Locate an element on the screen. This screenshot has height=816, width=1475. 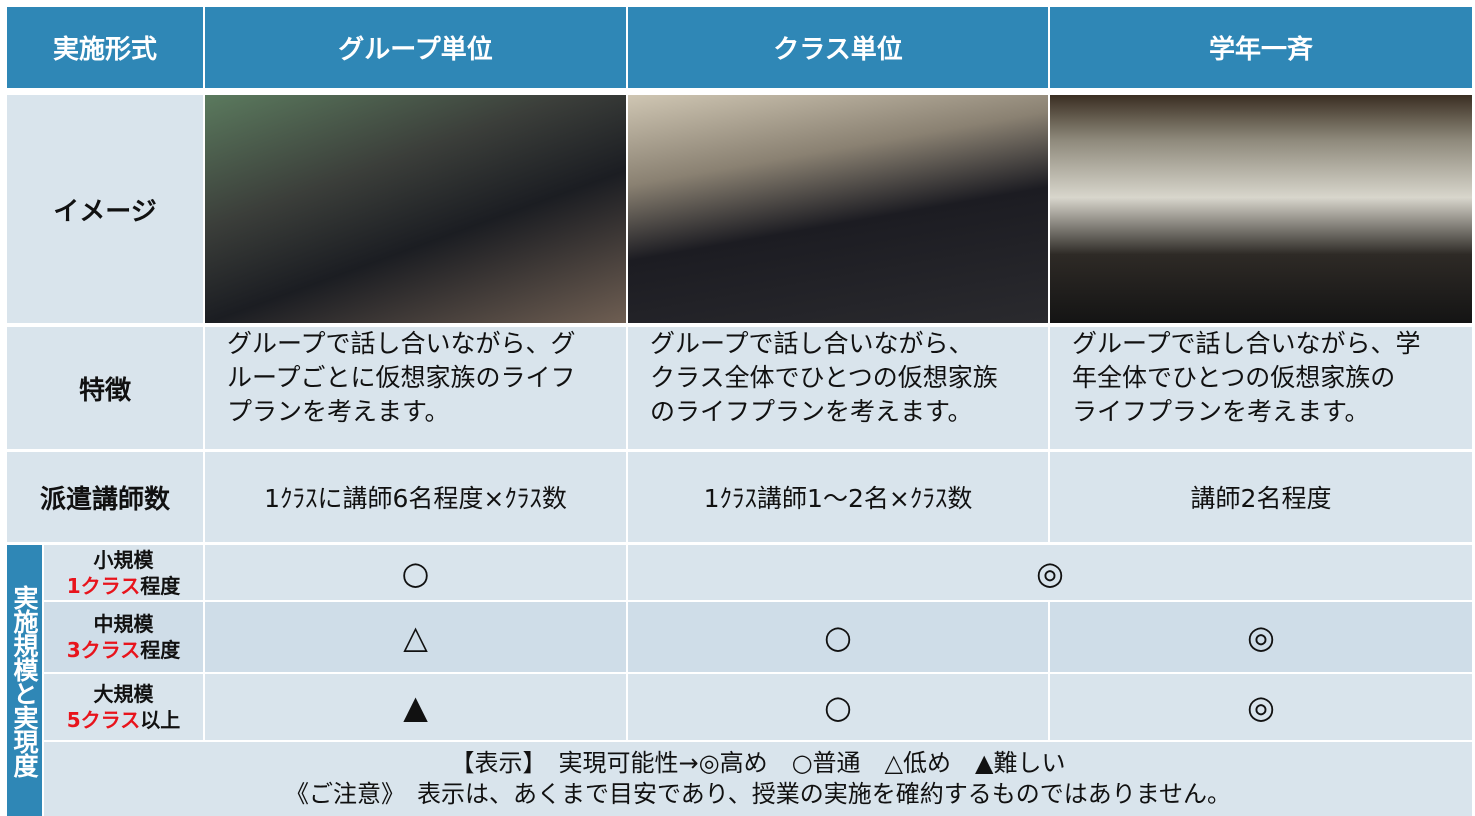
scale-count-line: 1クラス程度 is located at coordinates (124, 586).